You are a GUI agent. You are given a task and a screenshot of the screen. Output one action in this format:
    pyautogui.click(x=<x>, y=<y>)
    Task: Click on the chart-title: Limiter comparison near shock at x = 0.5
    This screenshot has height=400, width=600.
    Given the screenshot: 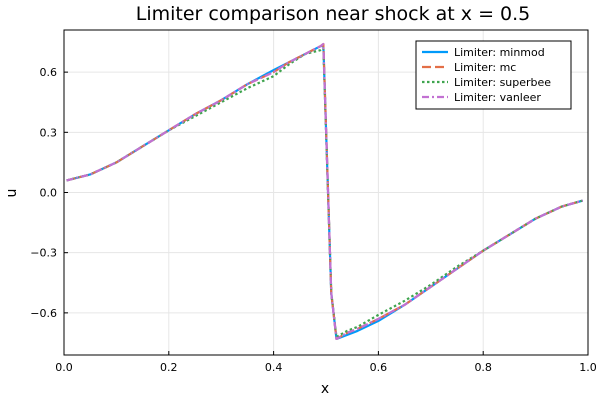 What is the action you would take?
    pyautogui.click(x=333, y=14)
    